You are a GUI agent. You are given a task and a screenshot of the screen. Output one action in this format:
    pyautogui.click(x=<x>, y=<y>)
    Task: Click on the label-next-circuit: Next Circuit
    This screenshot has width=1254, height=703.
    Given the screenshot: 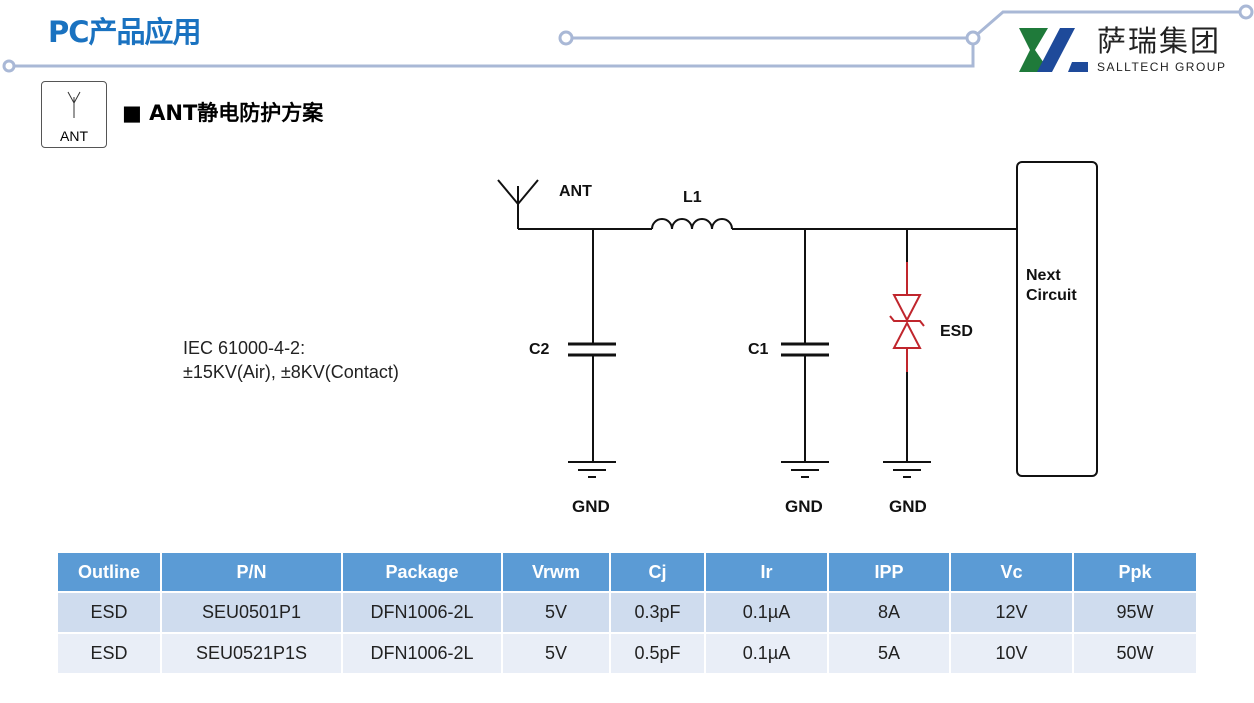 What is the action you would take?
    pyautogui.click(x=1051, y=285)
    